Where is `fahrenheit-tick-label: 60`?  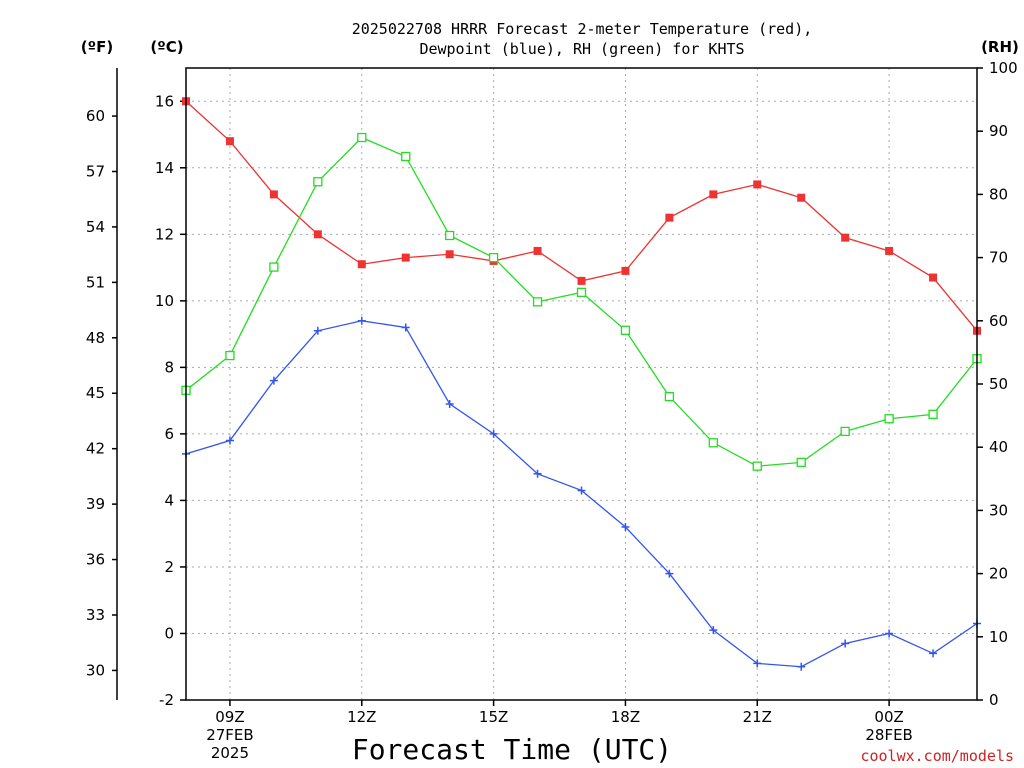 fahrenheit-tick-label: 60 is located at coordinates (95, 116).